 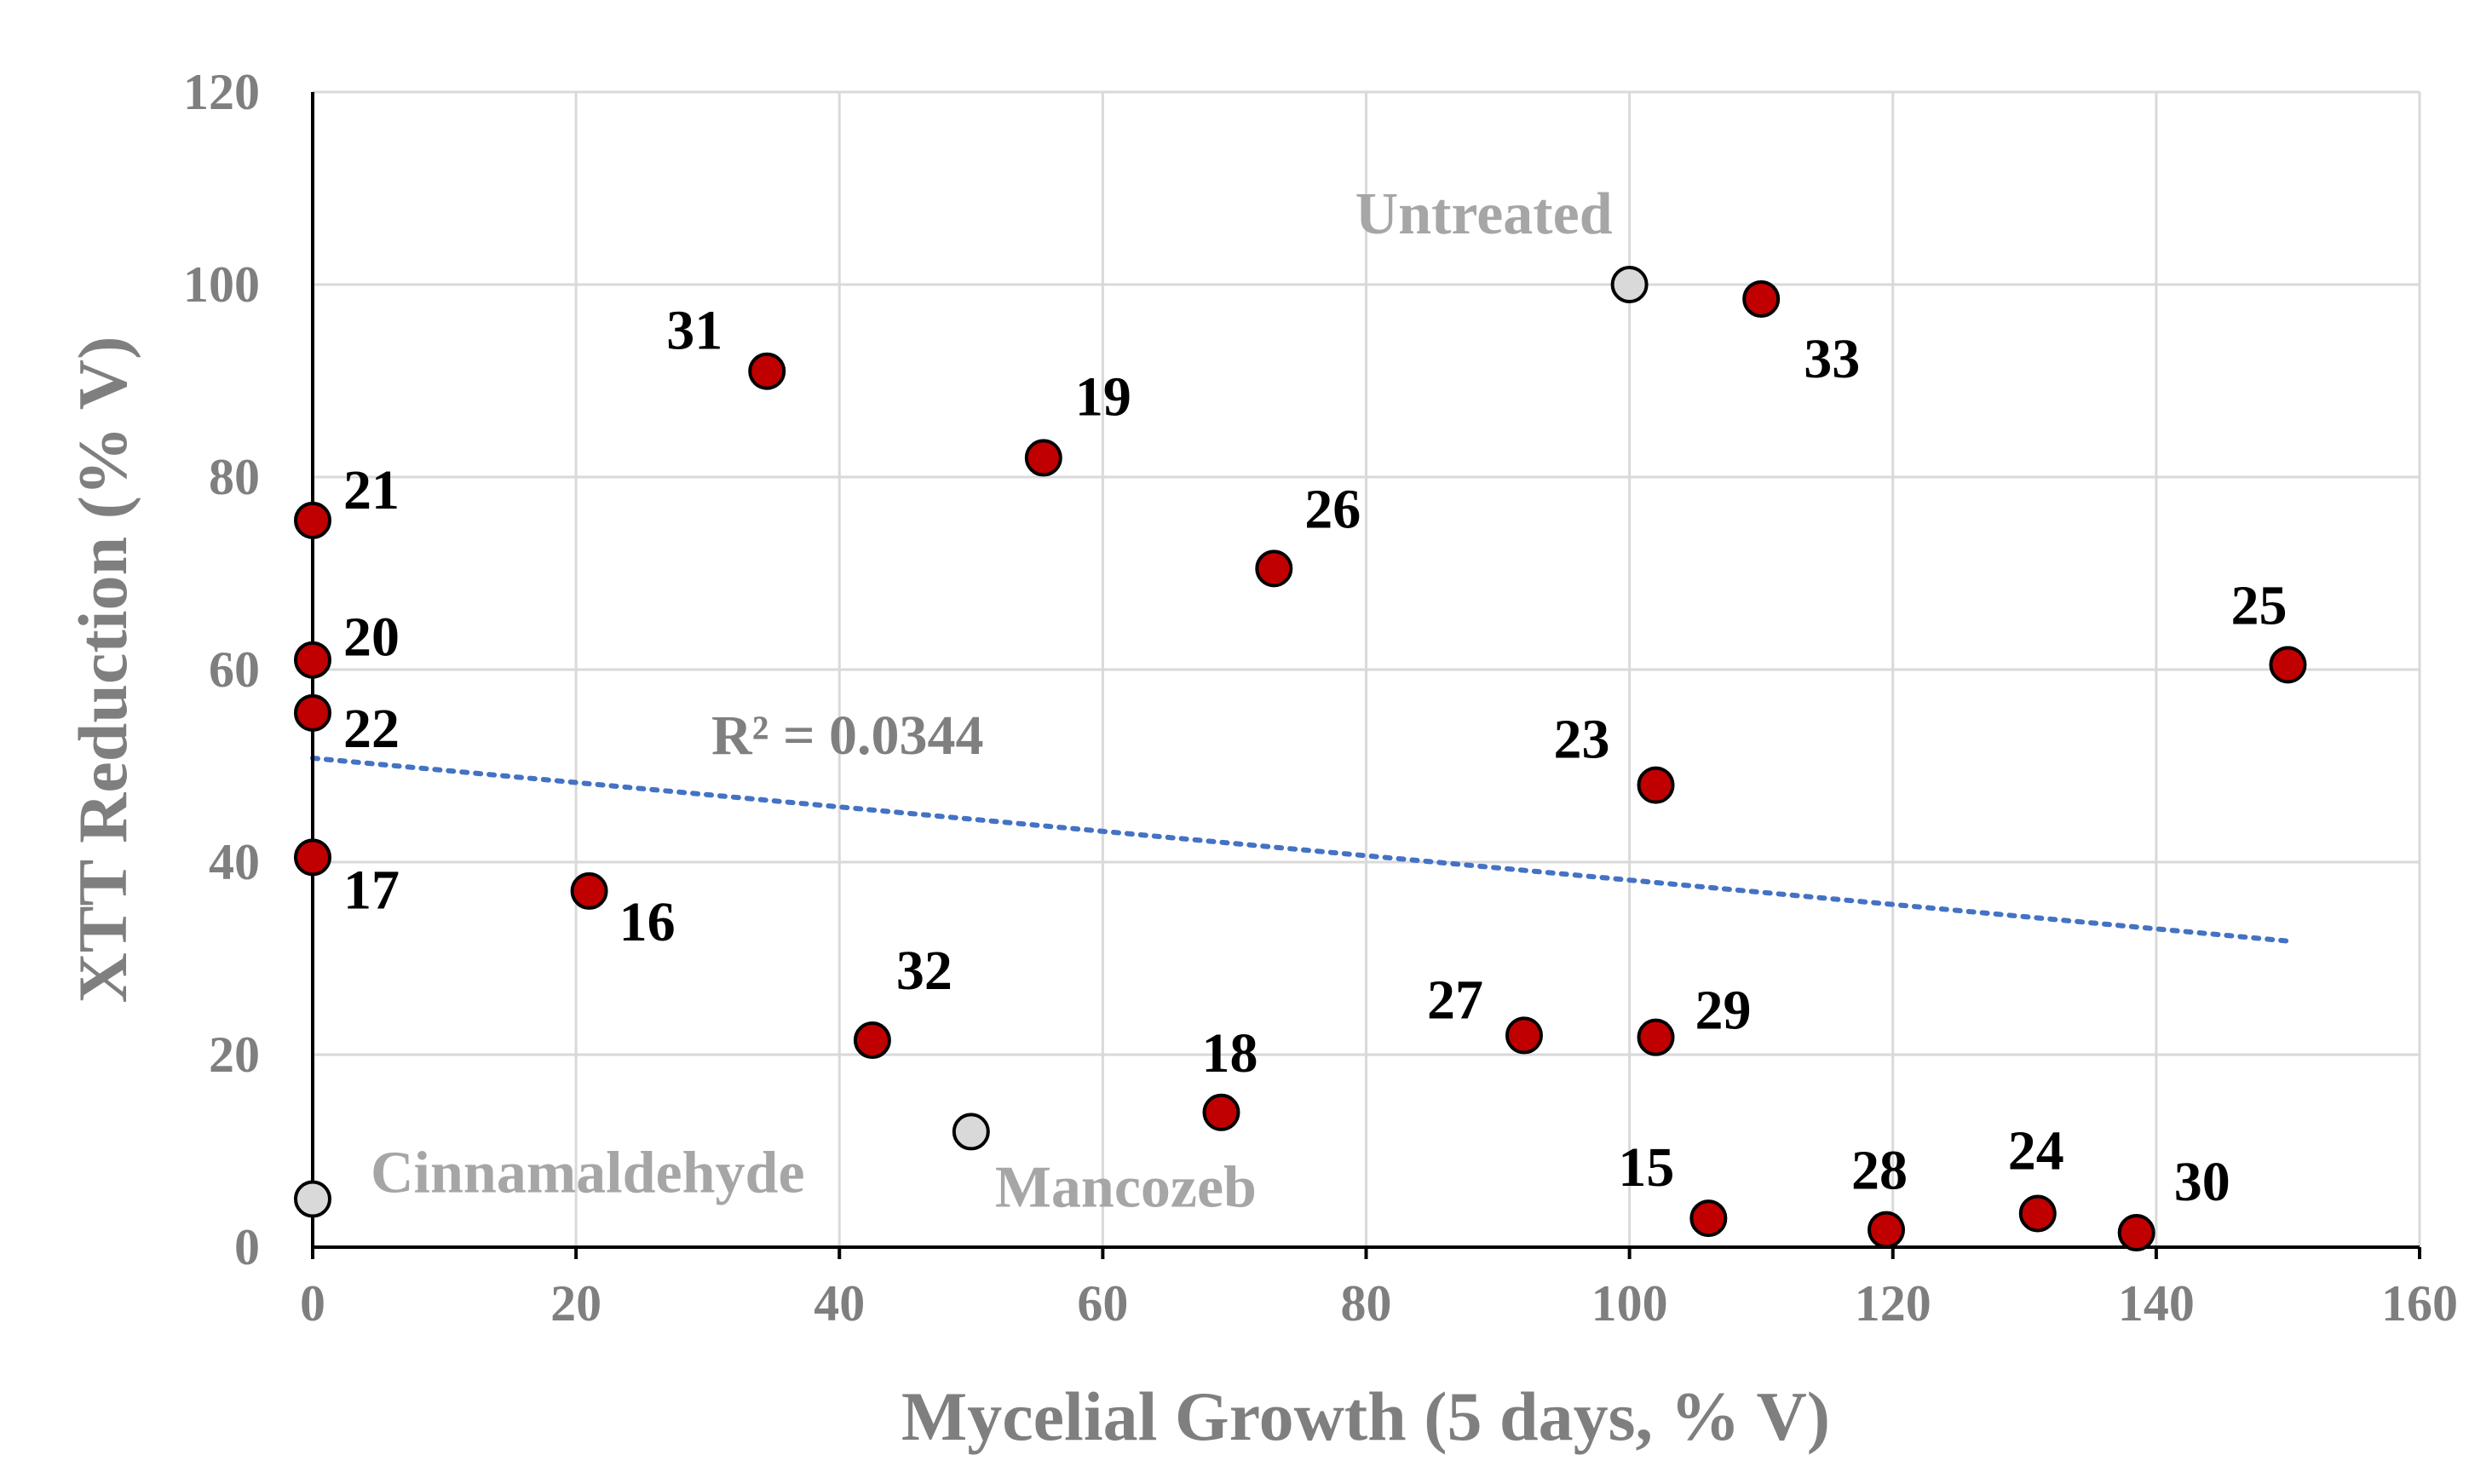 What do you see at coordinates (234, 477) in the screenshot?
I see `y-tick-label: 80` at bounding box center [234, 477].